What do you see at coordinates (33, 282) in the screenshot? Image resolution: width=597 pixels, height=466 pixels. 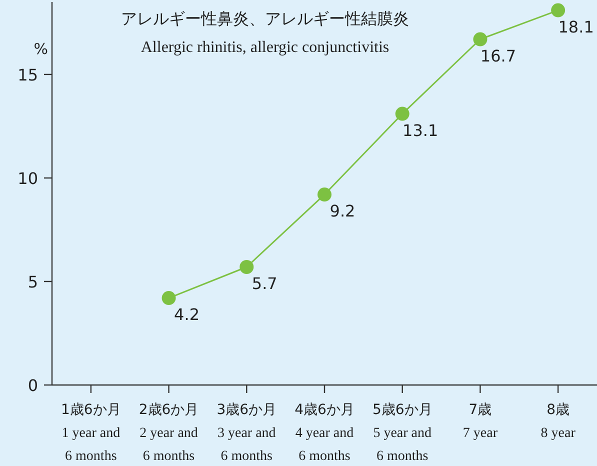 I see `y-tick-label: 5` at bounding box center [33, 282].